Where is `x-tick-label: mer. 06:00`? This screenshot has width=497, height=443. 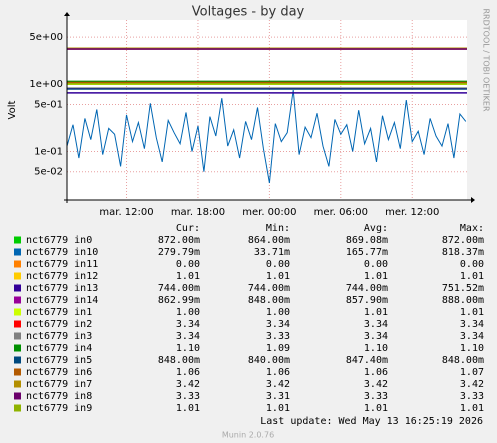
x-tick-label: mer. 06:00 is located at coordinates (341, 212).